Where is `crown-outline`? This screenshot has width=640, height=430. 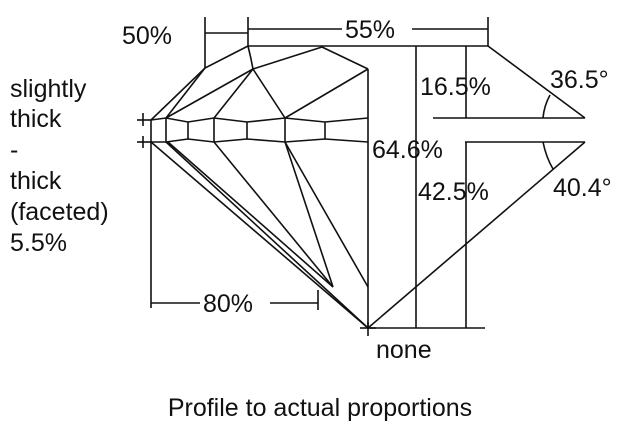 crown-outline is located at coordinates (199, 83).